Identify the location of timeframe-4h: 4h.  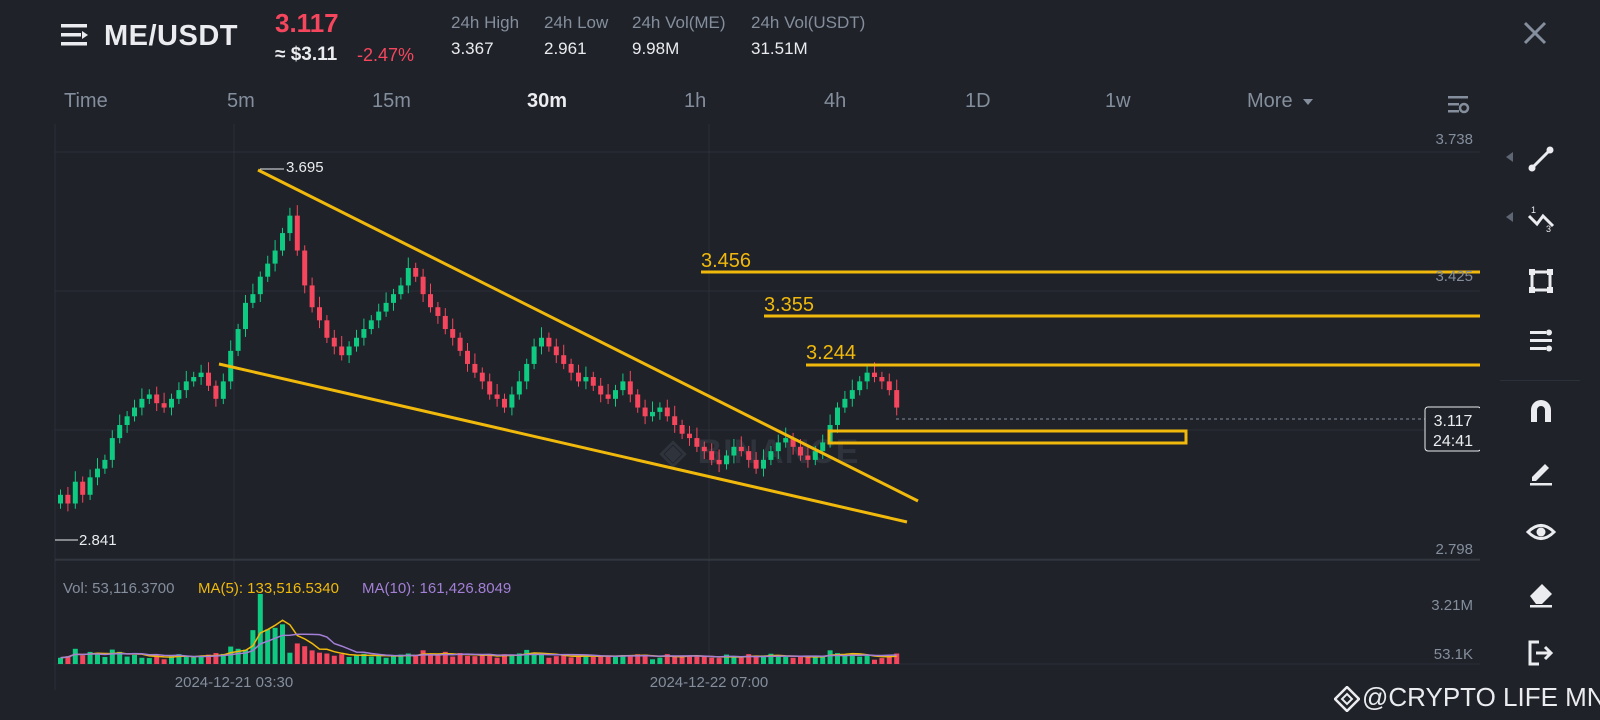
(835, 101).